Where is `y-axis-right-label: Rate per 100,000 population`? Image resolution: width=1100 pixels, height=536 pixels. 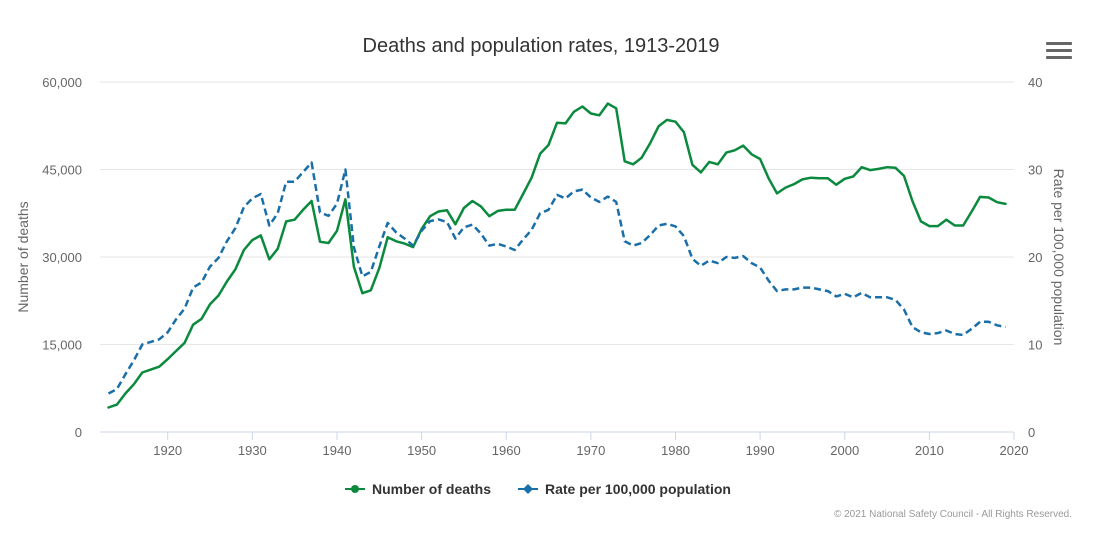 y-axis-right-label: Rate per 100,000 population is located at coordinates (1059, 257).